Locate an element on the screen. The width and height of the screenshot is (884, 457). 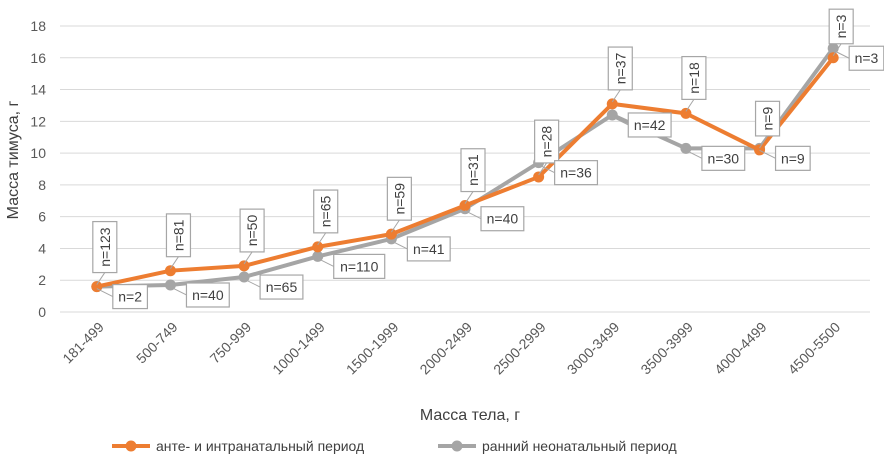
x-tick-label: 3500-3999 is located at coordinates (666, 348).